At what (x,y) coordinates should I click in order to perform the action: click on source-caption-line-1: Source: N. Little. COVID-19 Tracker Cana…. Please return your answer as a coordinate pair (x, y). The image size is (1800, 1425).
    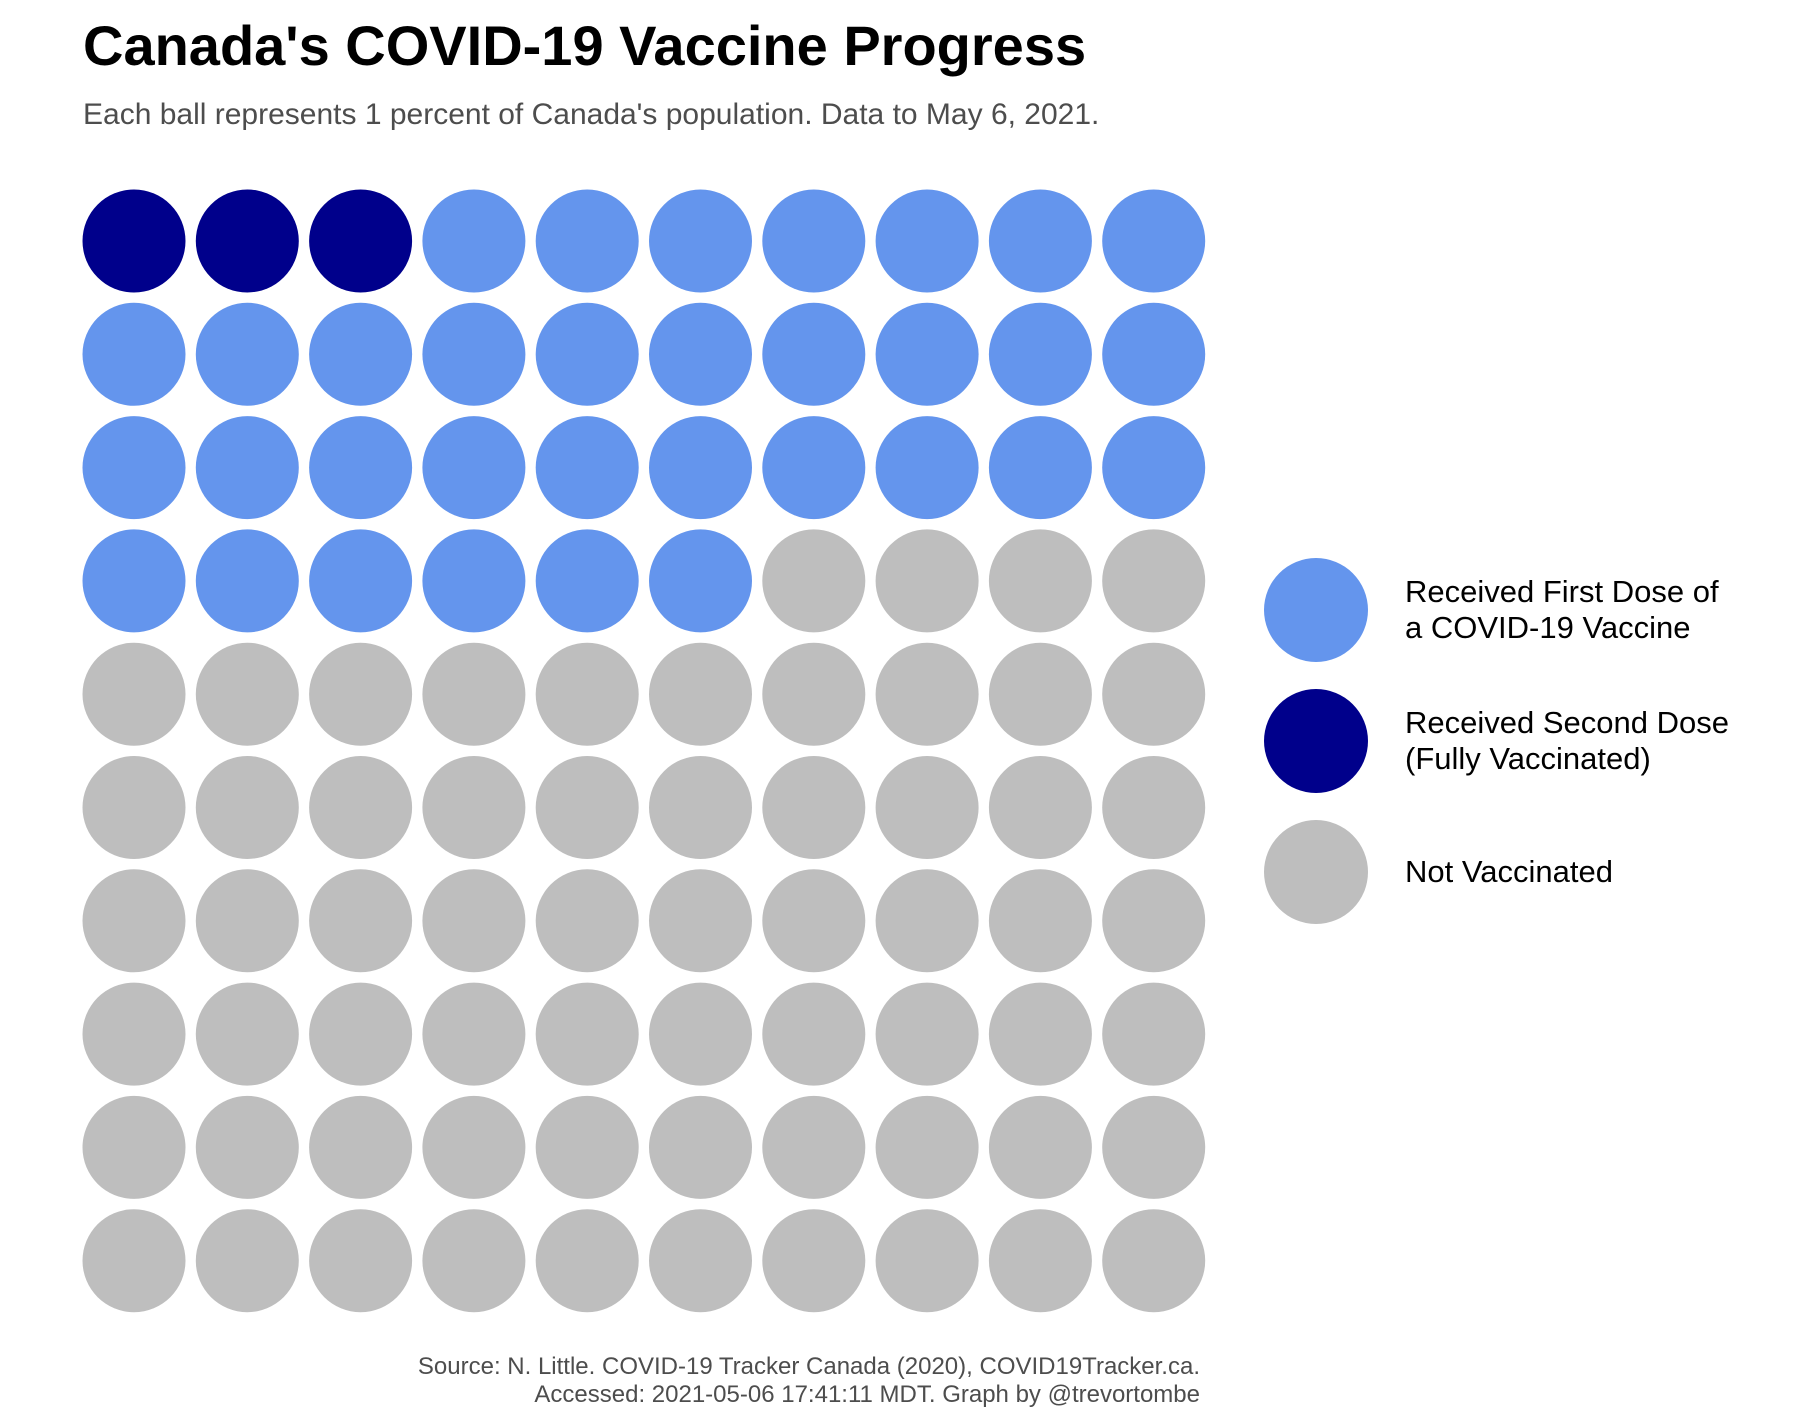
    Looking at the image, I should click on (808, 1366).